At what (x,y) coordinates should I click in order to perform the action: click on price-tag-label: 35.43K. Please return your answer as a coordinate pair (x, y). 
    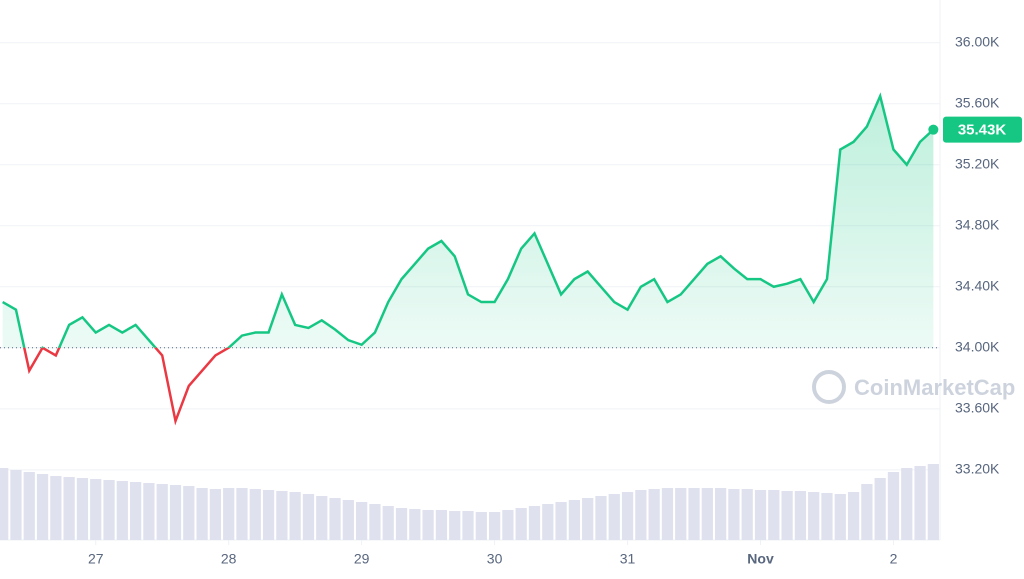
    Looking at the image, I should click on (982, 130).